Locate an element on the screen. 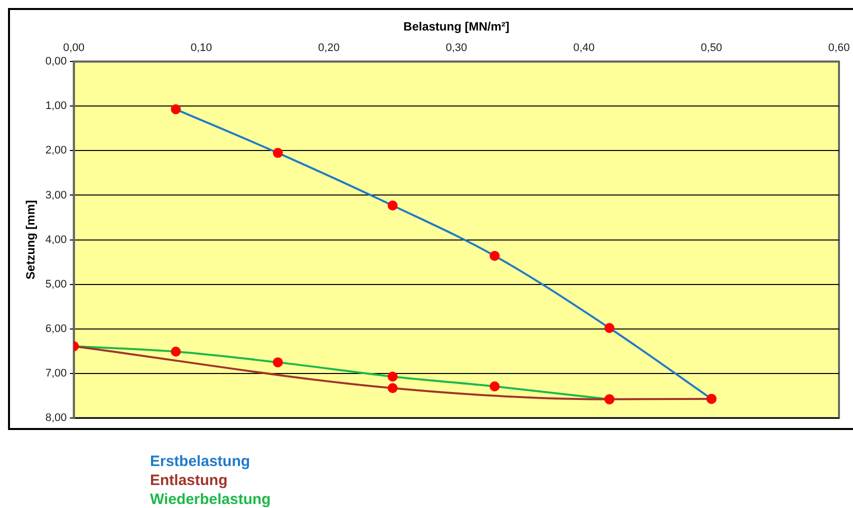 The image size is (853, 508). y-tick-label: 7,00 is located at coordinates (56, 373).